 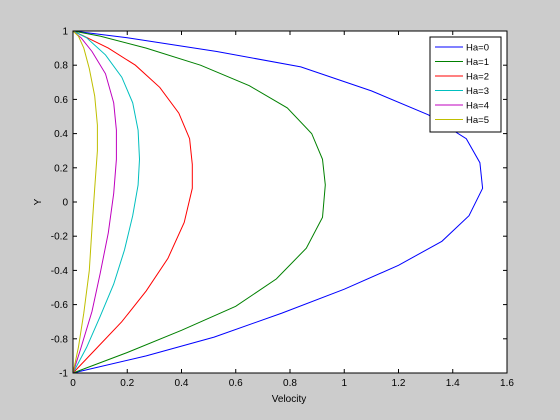 What do you see at coordinates (399, 383) in the screenshot?
I see `x-tick-label: 1.2` at bounding box center [399, 383].